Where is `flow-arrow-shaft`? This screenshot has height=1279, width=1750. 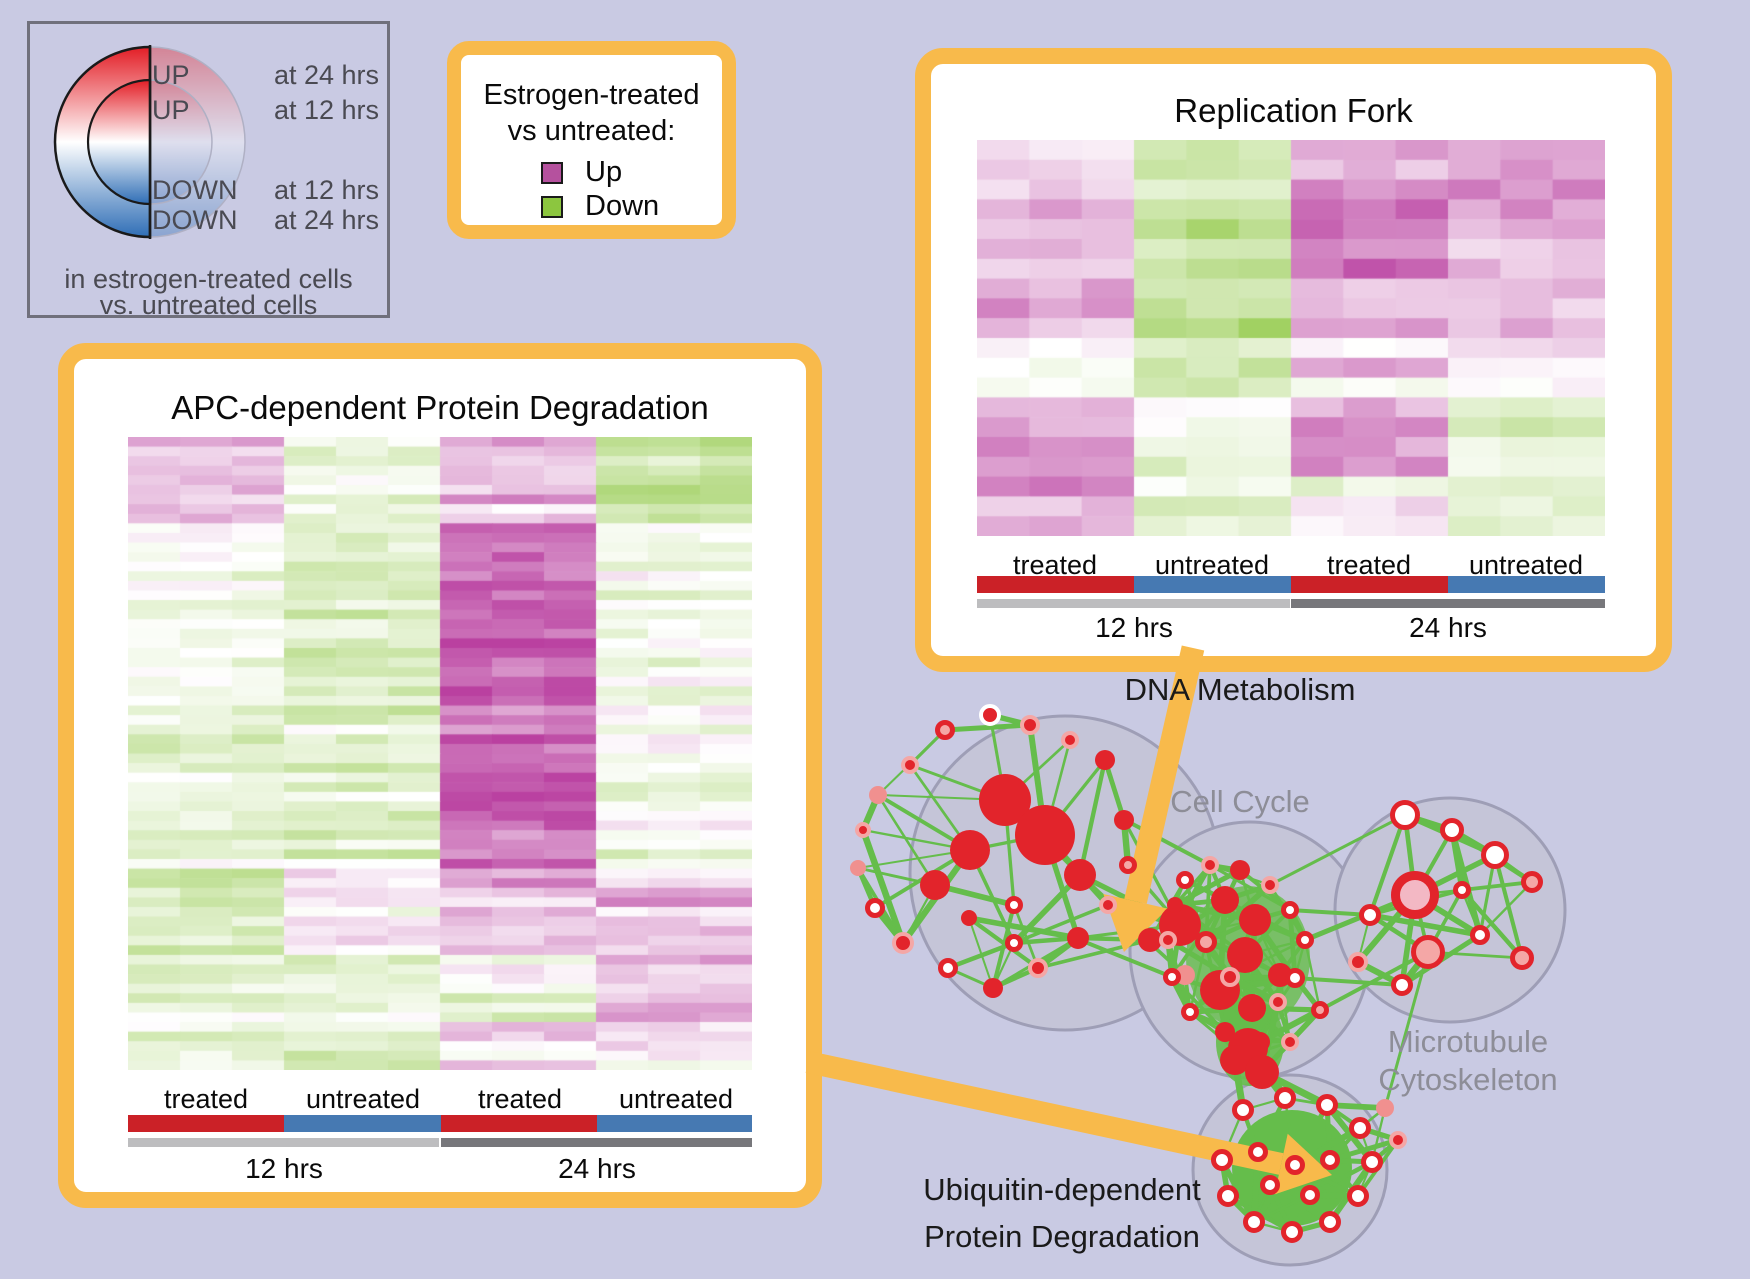
flow-arrow-shaft is located at coordinates (1164, 774).